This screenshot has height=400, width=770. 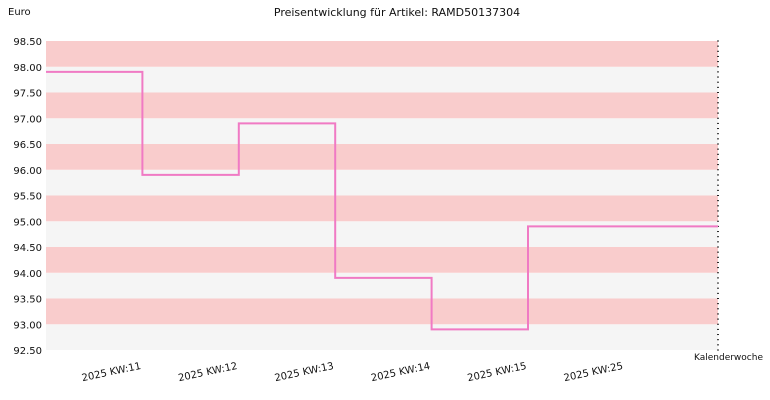 I want to click on y-tick-label: 95.50, so click(x=27, y=197).